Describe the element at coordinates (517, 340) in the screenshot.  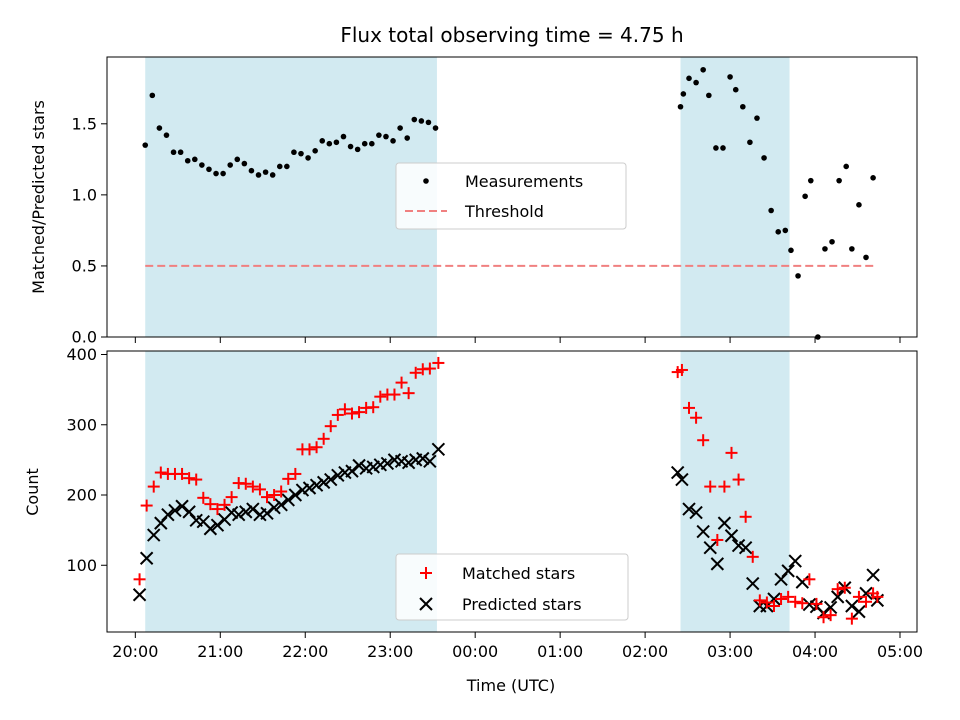
I see `top-x-ticks` at that location.